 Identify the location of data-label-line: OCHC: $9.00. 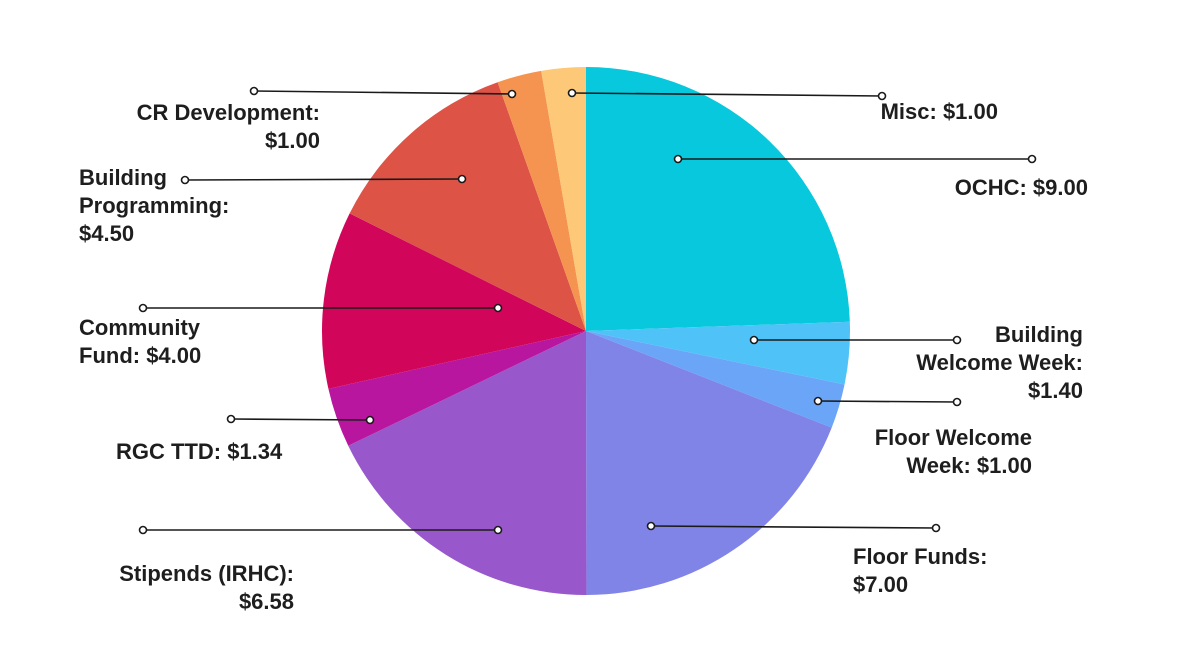
(1021, 187).